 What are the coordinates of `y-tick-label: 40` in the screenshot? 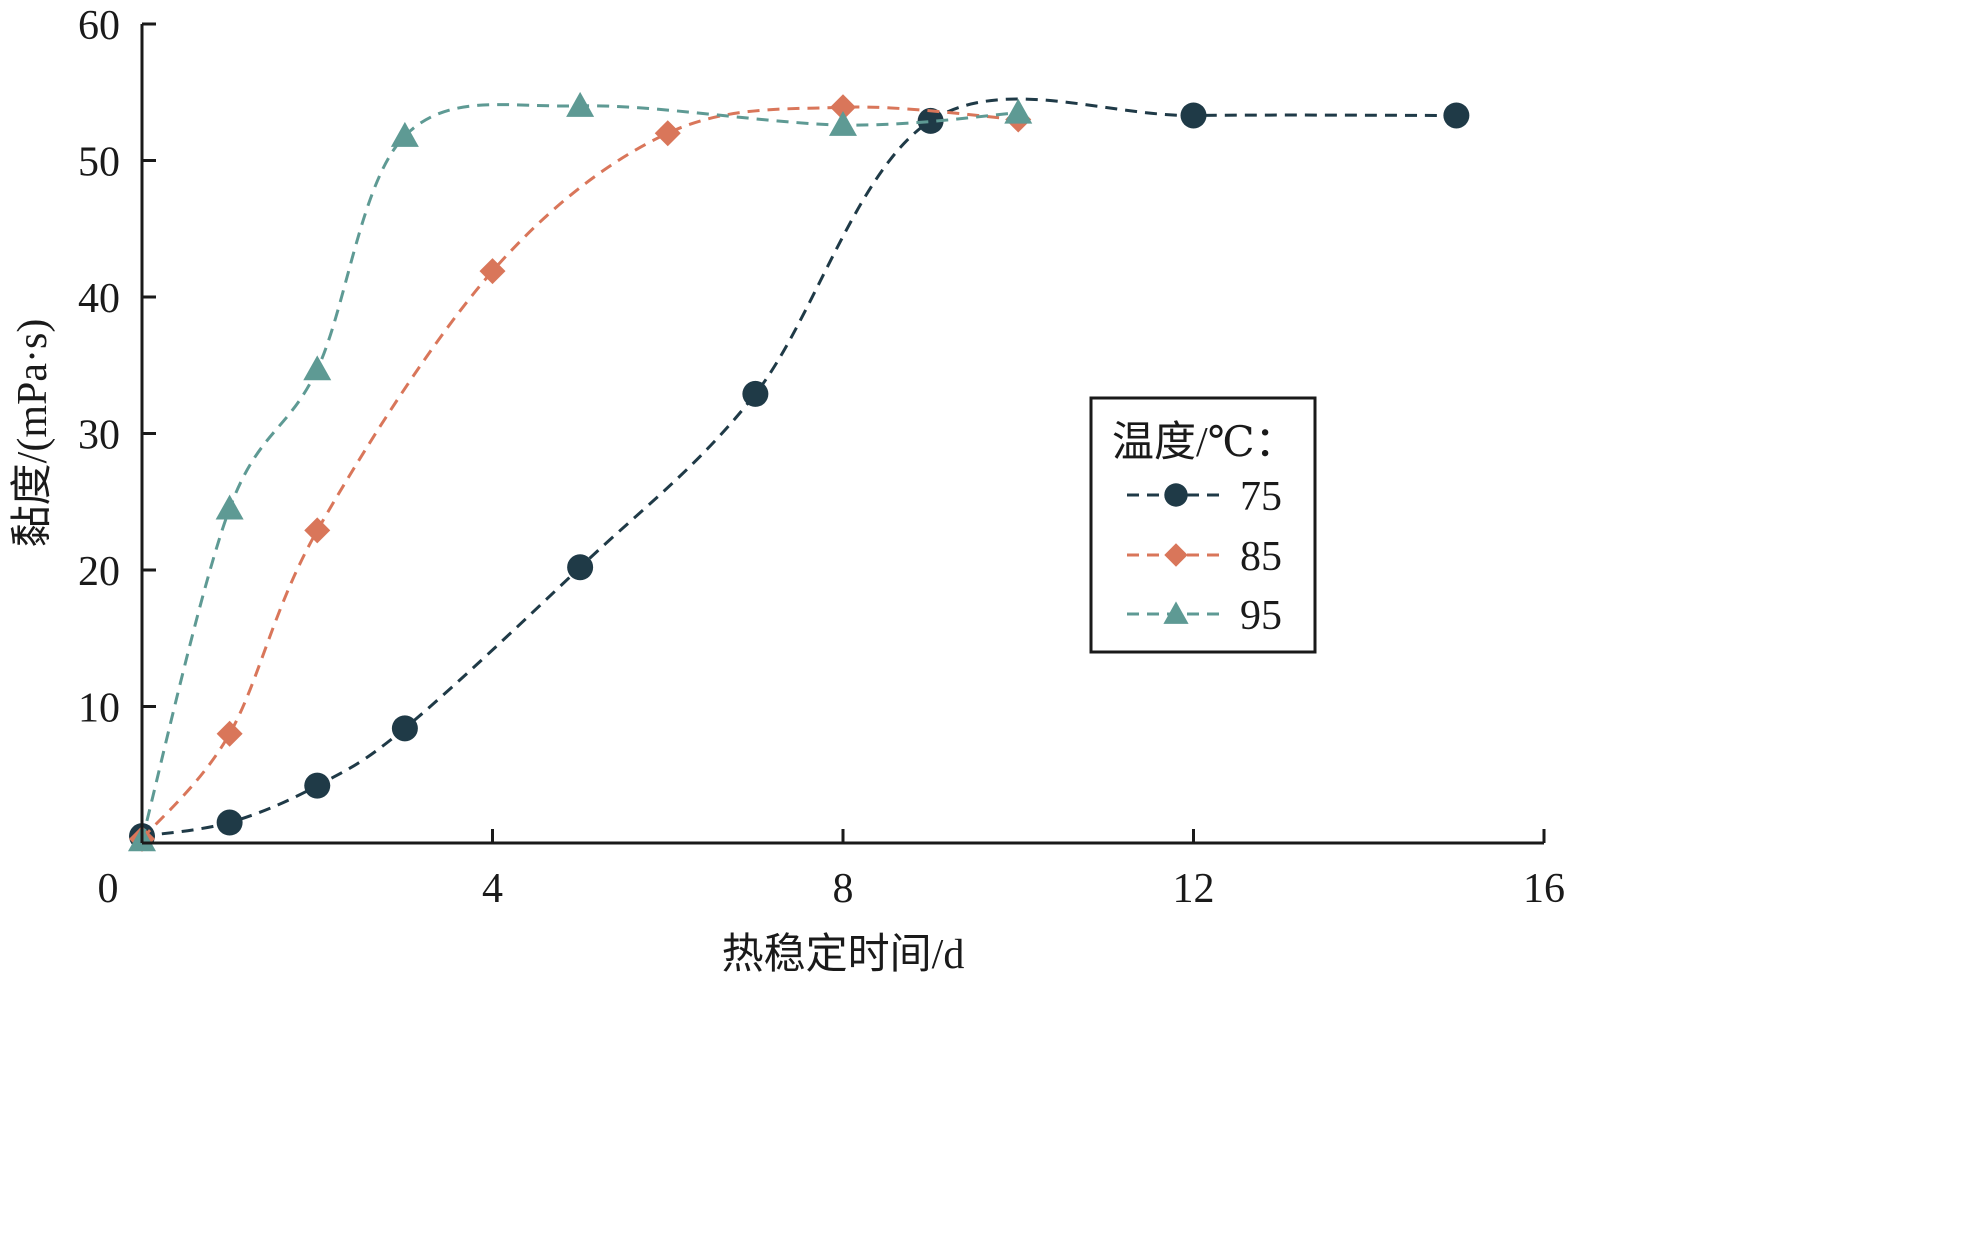 It's located at (99, 299).